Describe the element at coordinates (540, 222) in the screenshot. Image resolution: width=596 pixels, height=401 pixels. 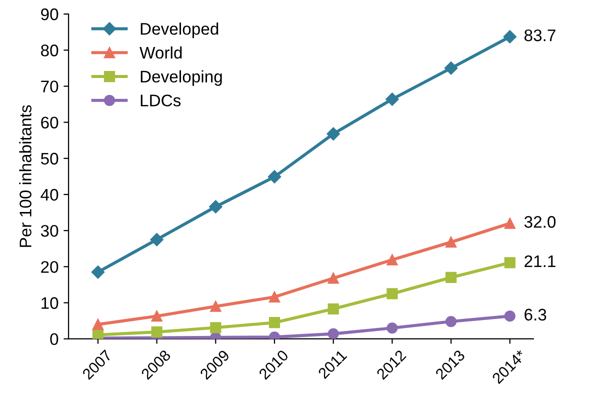
I see `data-label: 32.0` at that location.